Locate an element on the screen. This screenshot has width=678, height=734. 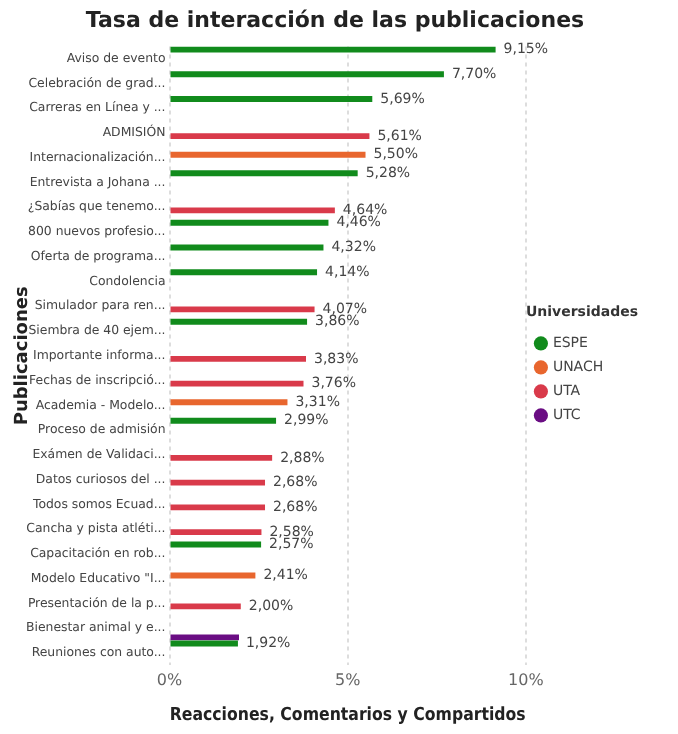
x-axis-title: Reacciones, Comentarios y Compartidos is located at coordinates (347, 713).